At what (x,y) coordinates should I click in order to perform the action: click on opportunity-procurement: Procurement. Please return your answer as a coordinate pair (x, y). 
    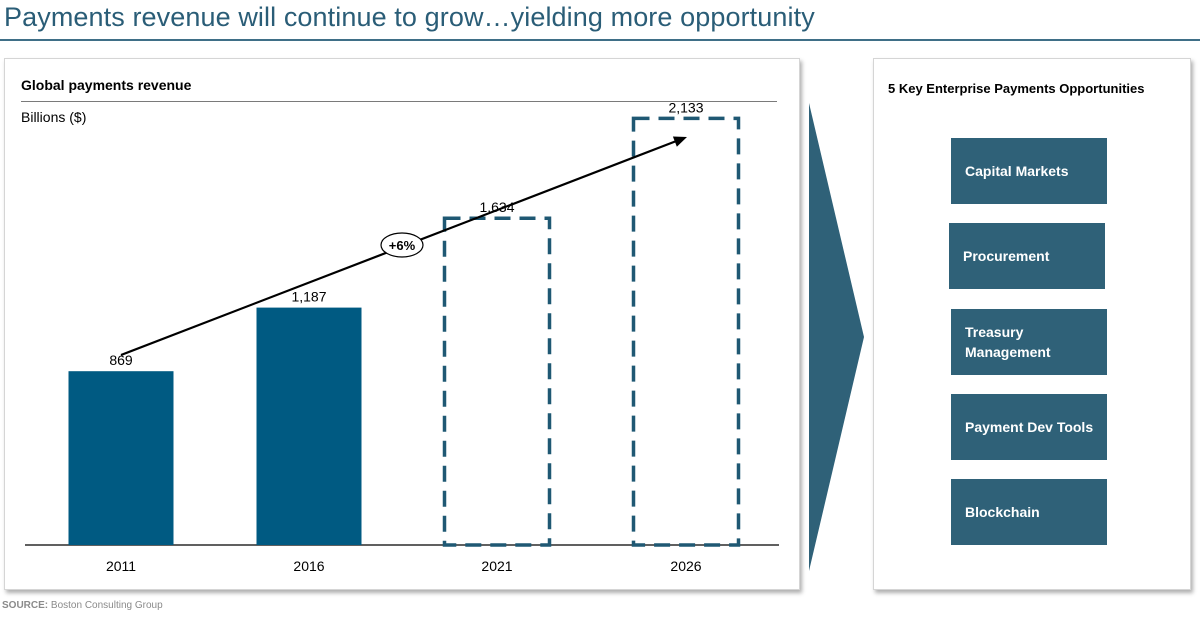
    Looking at the image, I should click on (1027, 256).